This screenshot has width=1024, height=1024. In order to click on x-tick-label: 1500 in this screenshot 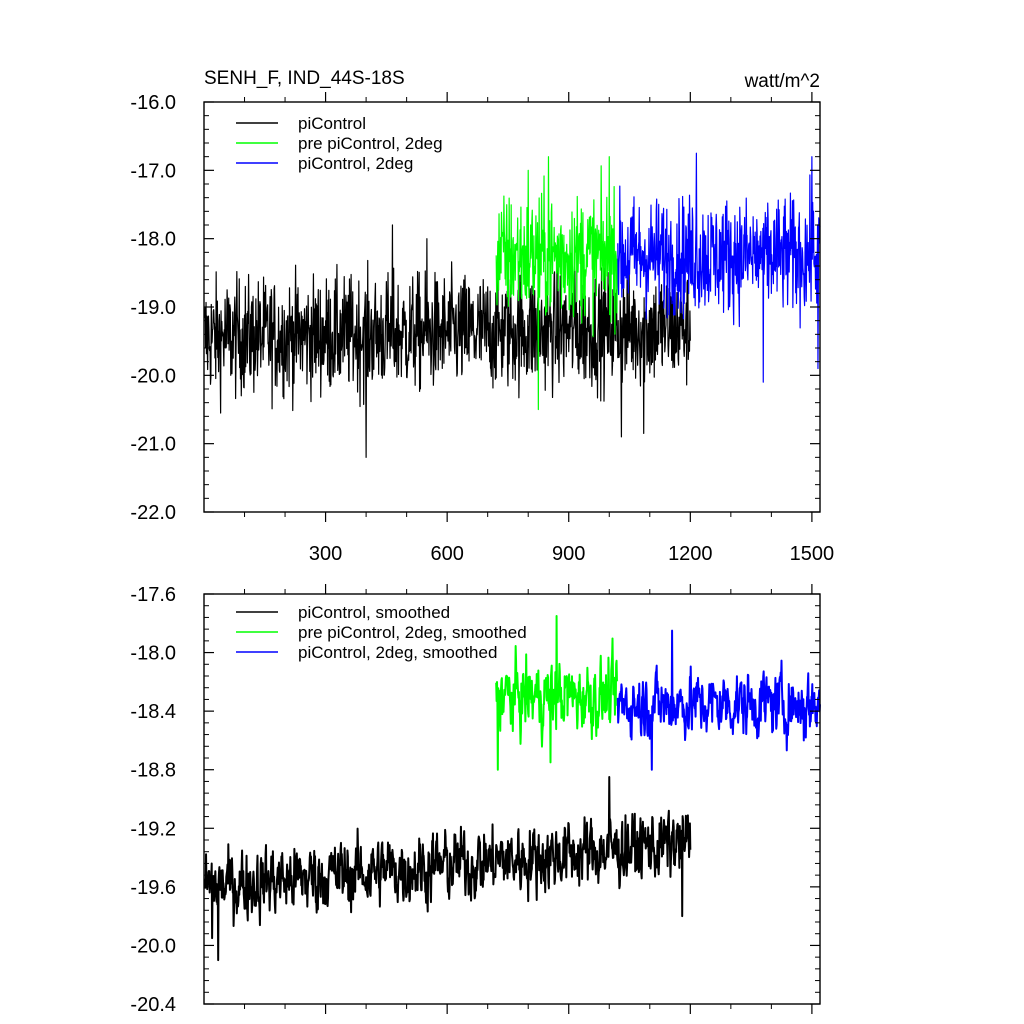, I will do `click(812, 554)`.